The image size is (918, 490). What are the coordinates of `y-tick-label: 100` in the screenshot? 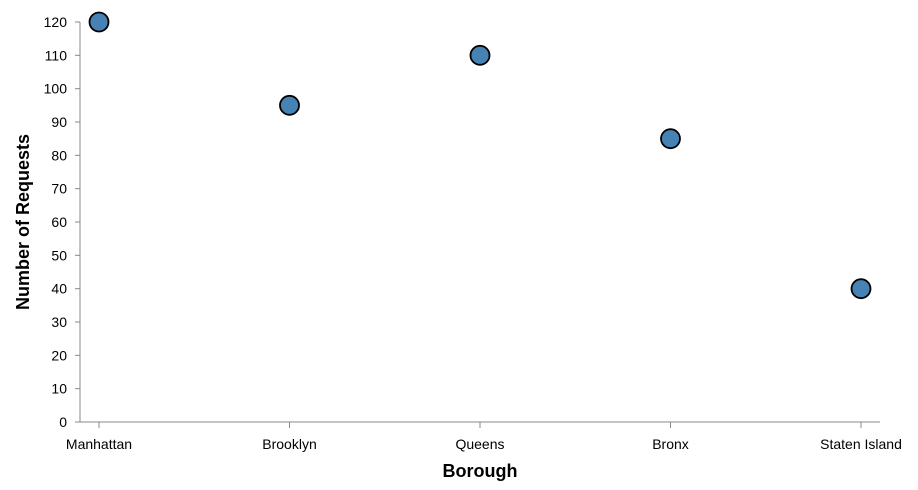 It's located at (56, 89).